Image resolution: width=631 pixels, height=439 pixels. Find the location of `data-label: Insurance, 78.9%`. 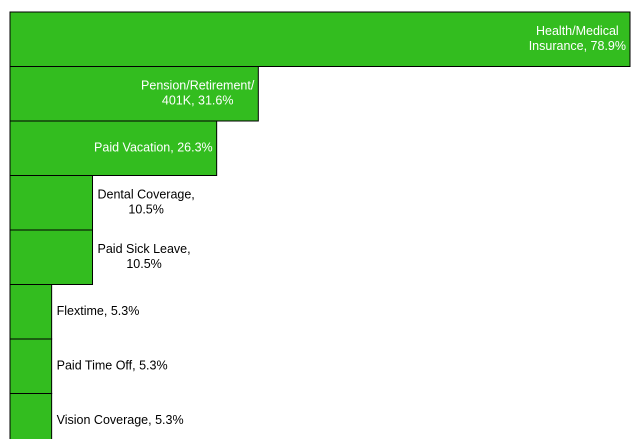

data-label: Insurance, 78.9% is located at coordinates (577, 46).